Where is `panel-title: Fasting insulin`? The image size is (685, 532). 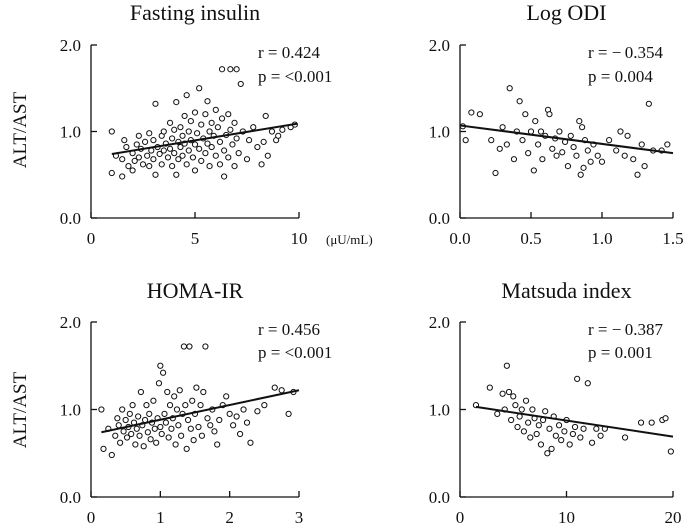
panel-title: Fasting insulin is located at coordinates (195, 12).